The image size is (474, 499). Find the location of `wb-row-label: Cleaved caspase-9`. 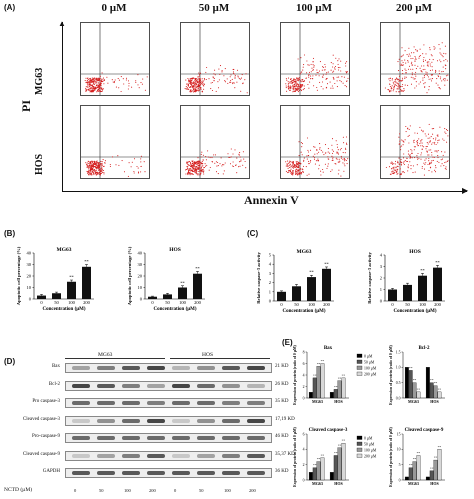

wb-row-label: Cleaved caspase-9 is located at coordinates (41, 454).